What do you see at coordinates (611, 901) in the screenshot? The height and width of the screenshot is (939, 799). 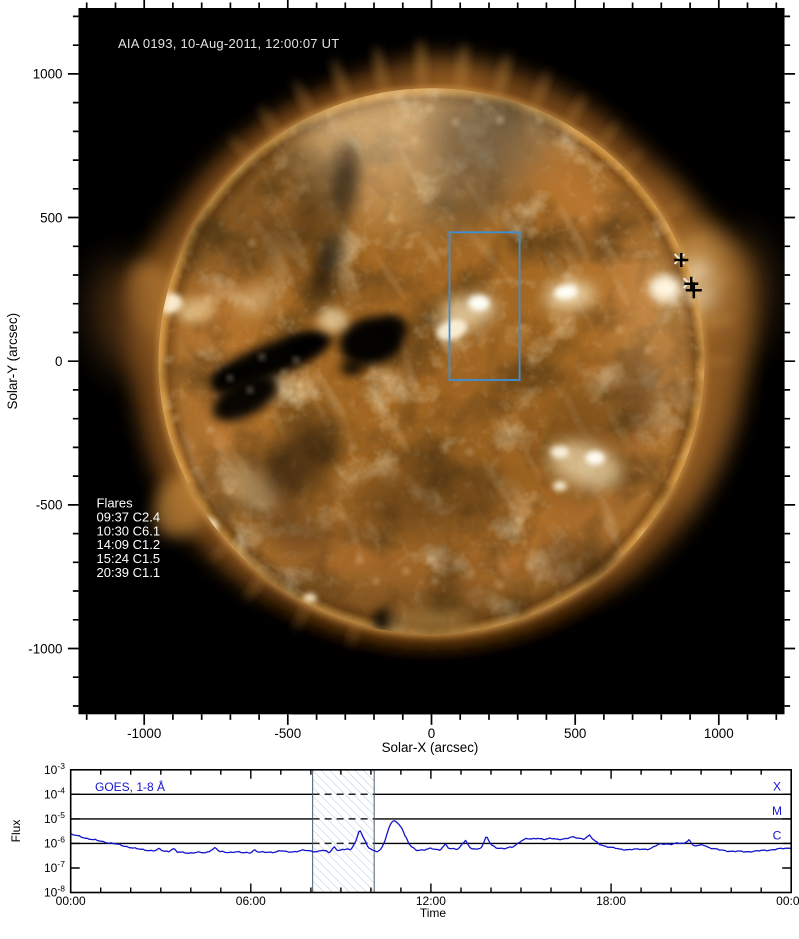 I see `svg-text: 18:00` at bounding box center [611, 901].